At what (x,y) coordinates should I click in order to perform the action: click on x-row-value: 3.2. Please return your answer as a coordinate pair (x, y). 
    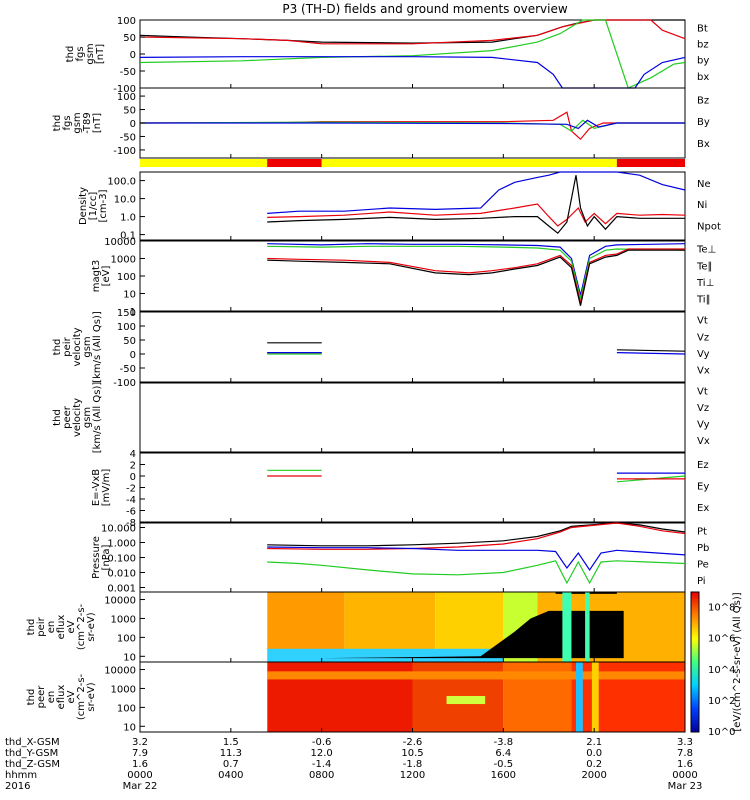
    Looking at the image, I should click on (140, 742).